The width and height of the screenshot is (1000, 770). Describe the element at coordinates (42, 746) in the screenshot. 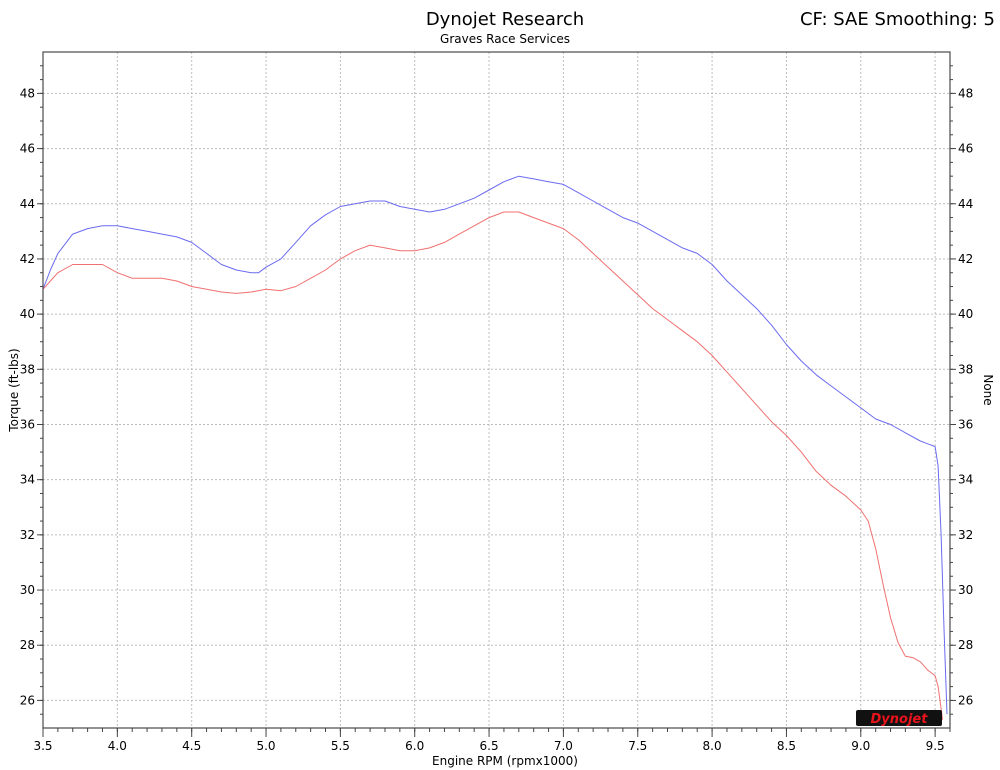

I see `x-tick-label: 3.5` at that location.